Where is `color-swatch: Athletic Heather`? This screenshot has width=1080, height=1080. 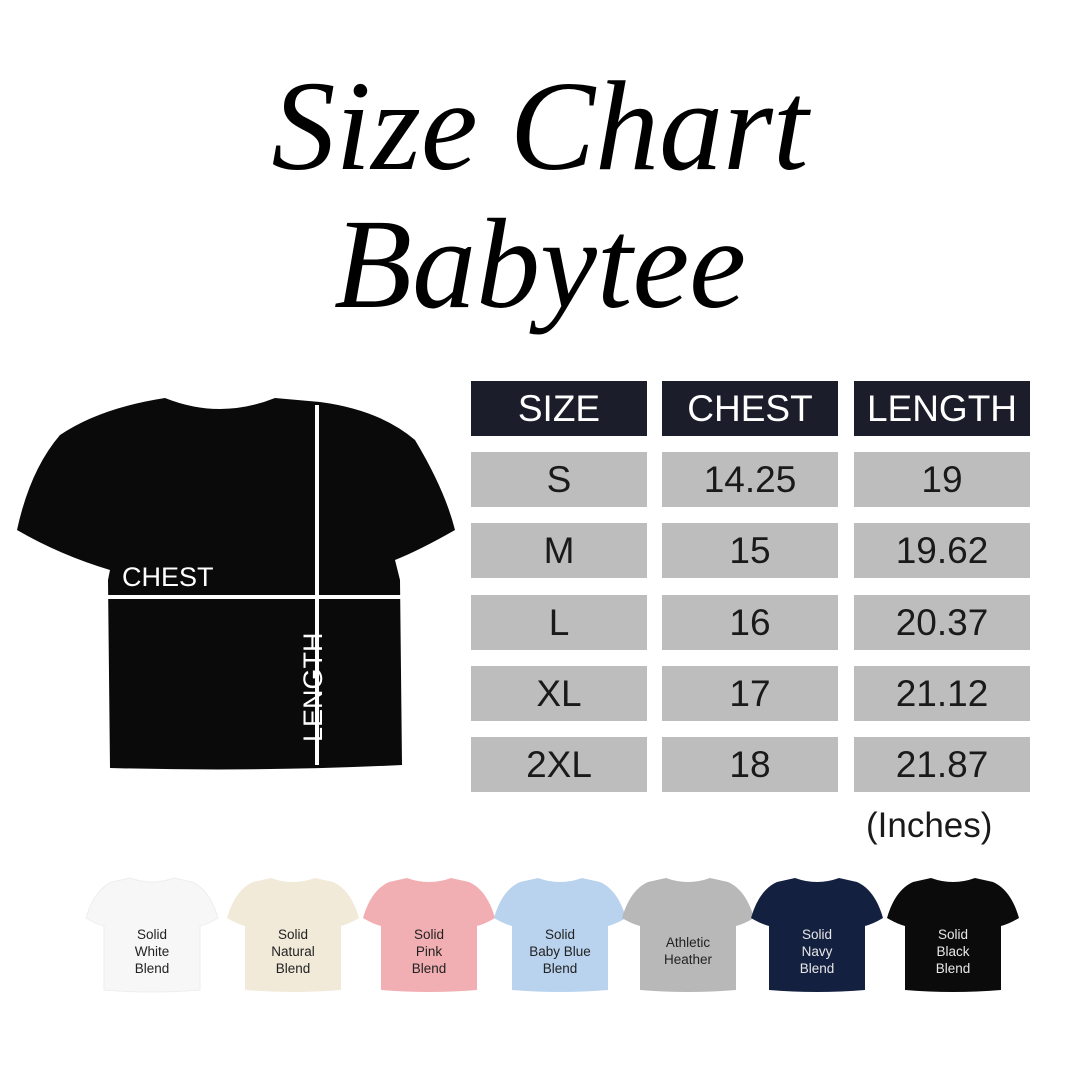 color-swatch: Athletic Heather is located at coordinates (688, 935).